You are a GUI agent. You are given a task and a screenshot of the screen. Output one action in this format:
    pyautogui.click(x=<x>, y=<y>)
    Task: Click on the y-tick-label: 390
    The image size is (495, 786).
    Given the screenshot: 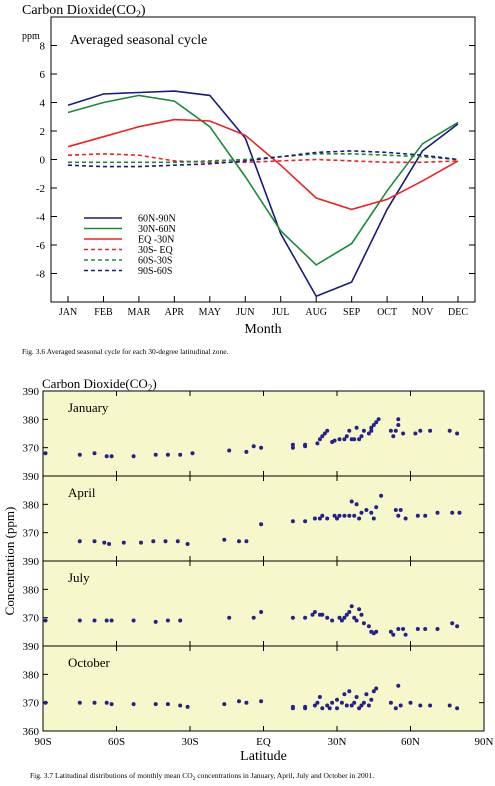 What is the action you would take?
    pyautogui.click(x=31, y=562)
    